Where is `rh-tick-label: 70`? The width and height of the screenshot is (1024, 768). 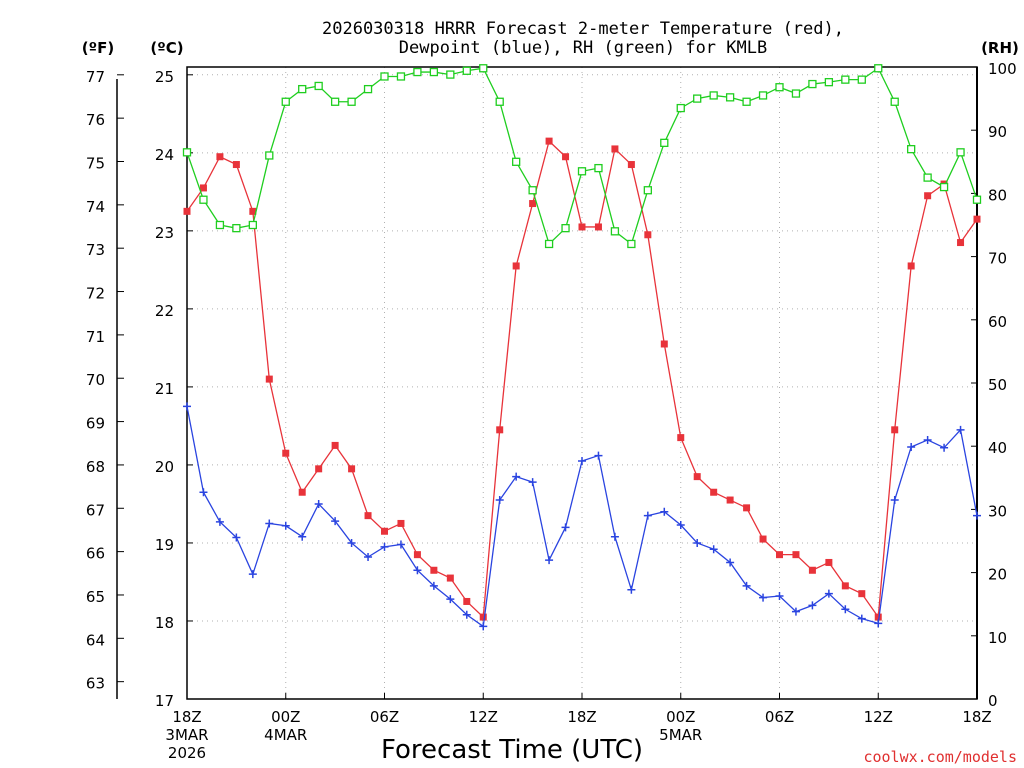
rh-tick-label: 70 is located at coordinates (997, 259).